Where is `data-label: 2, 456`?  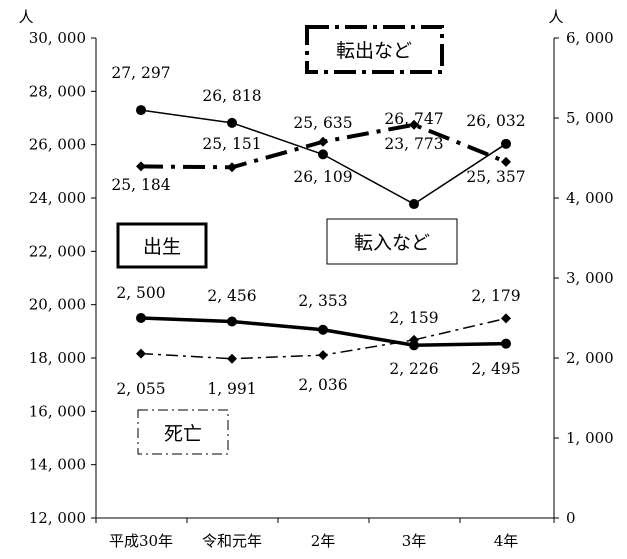 data-label: 2, 456 is located at coordinates (231, 296).